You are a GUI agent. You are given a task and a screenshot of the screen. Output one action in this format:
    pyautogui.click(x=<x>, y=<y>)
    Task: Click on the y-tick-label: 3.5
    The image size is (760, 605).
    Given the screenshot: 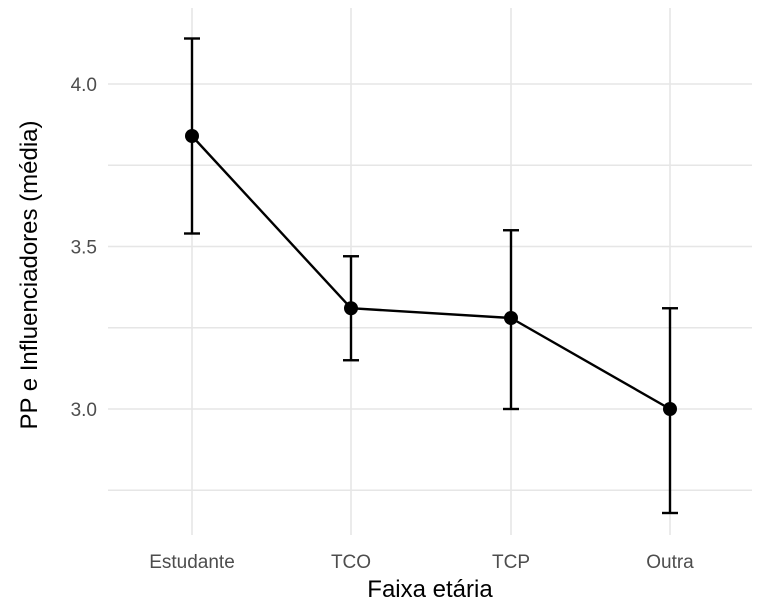 What is the action you would take?
    pyautogui.click(x=84, y=248)
    